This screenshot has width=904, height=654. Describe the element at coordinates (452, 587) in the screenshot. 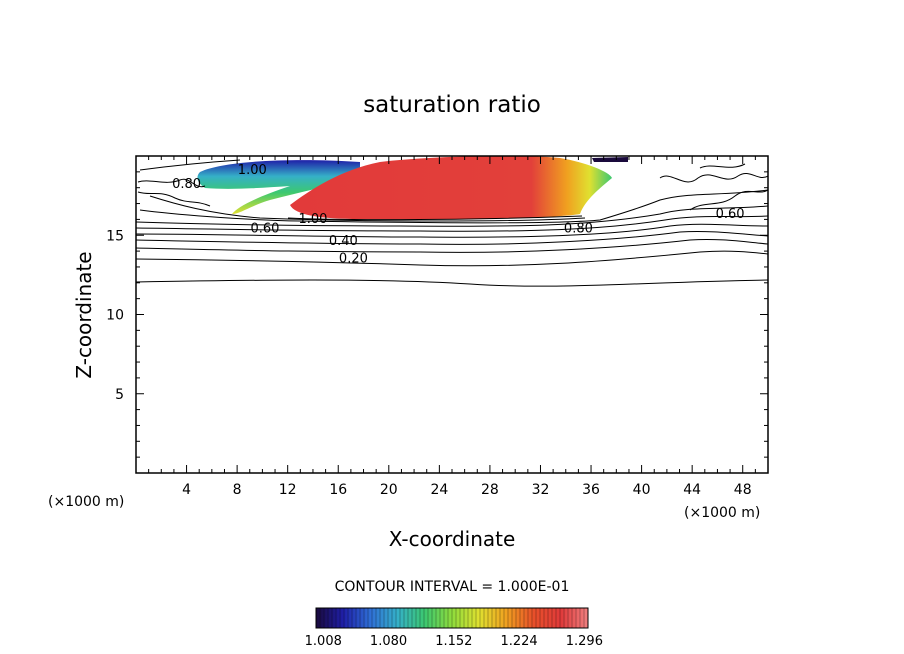

I see `contour-interval-text: CONTOUR INTERVAL = 1.000E-01` at that location.